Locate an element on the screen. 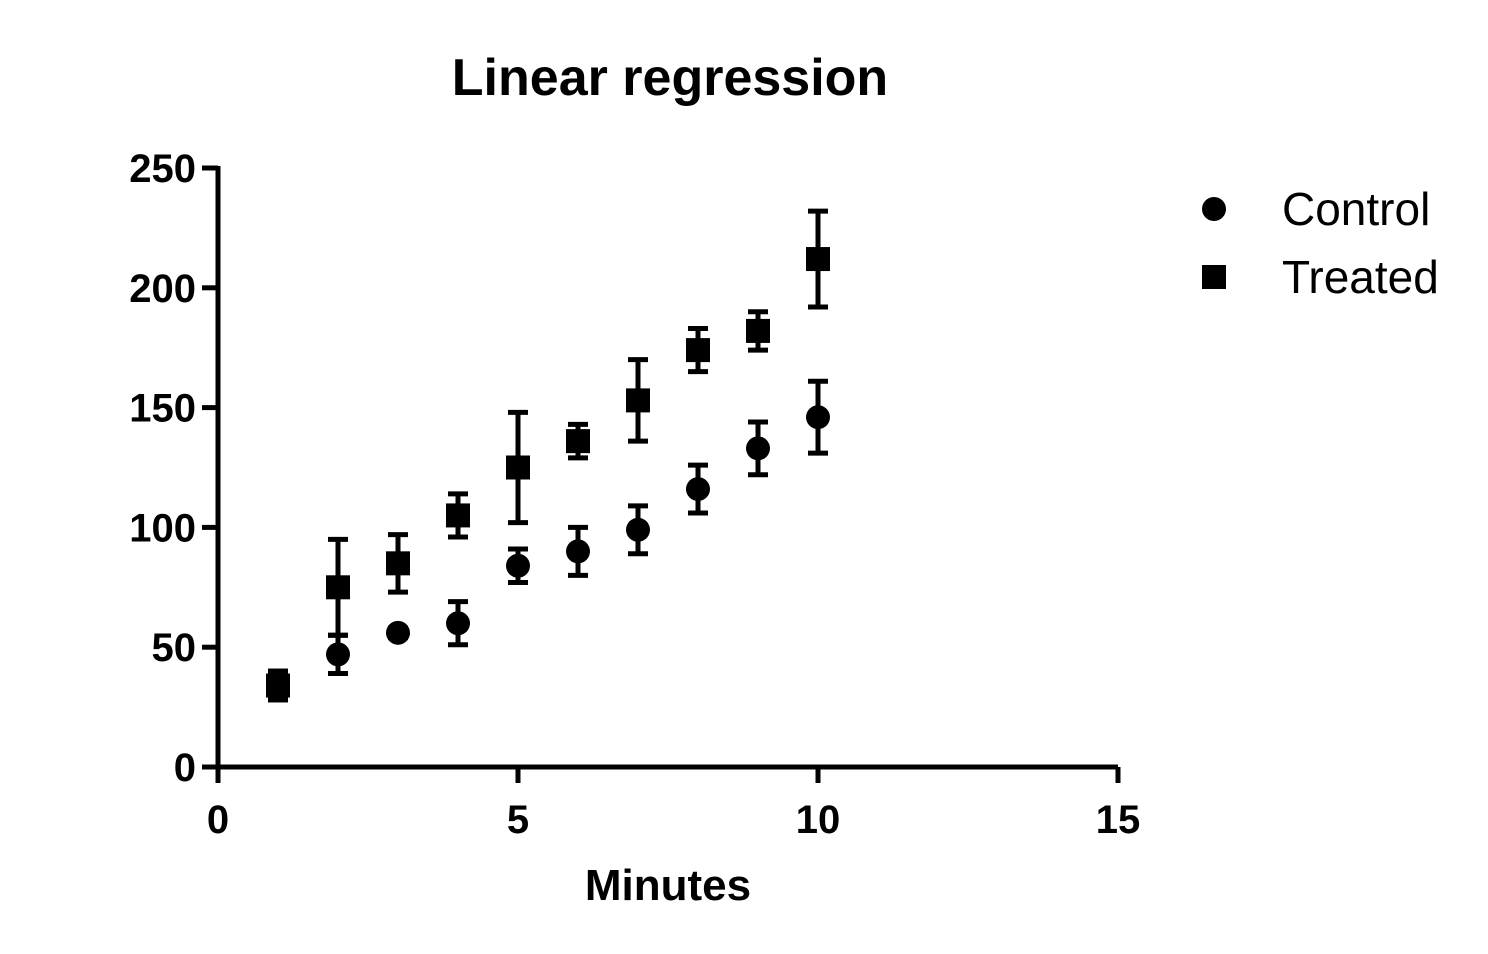 The width and height of the screenshot is (1488, 954). x-tick-label: 15 is located at coordinates (1118, 820).